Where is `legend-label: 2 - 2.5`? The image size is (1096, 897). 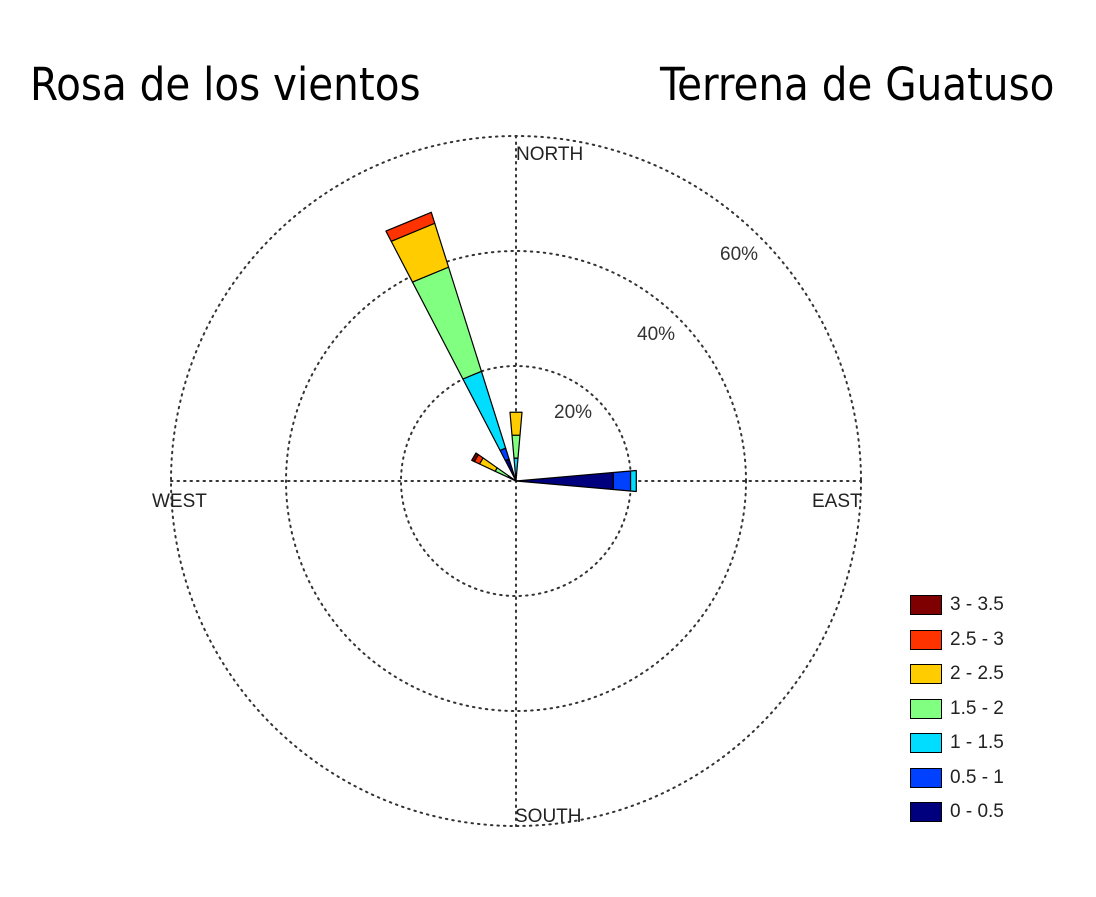
legend-label: 2 - 2.5 is located at coordinates (977, 674).